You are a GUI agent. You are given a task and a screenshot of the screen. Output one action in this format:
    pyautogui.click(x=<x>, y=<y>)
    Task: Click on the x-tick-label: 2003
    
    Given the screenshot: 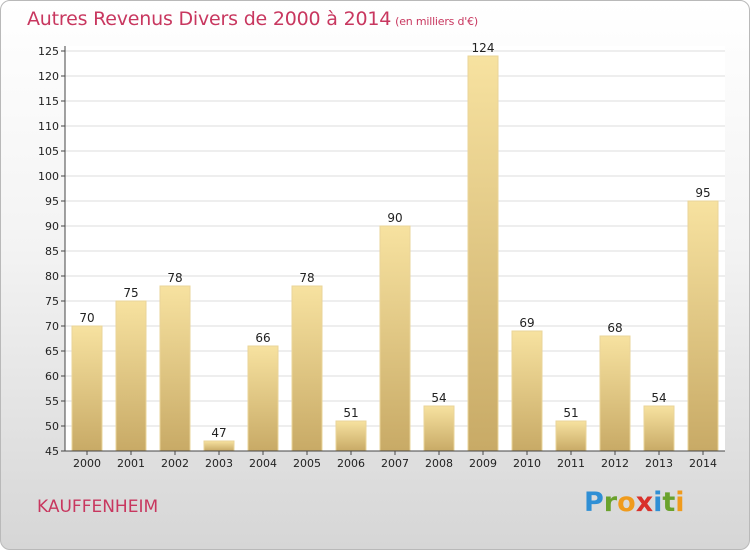 What is the action you would take?
    pyautogui.click(x=219, y=463)
    